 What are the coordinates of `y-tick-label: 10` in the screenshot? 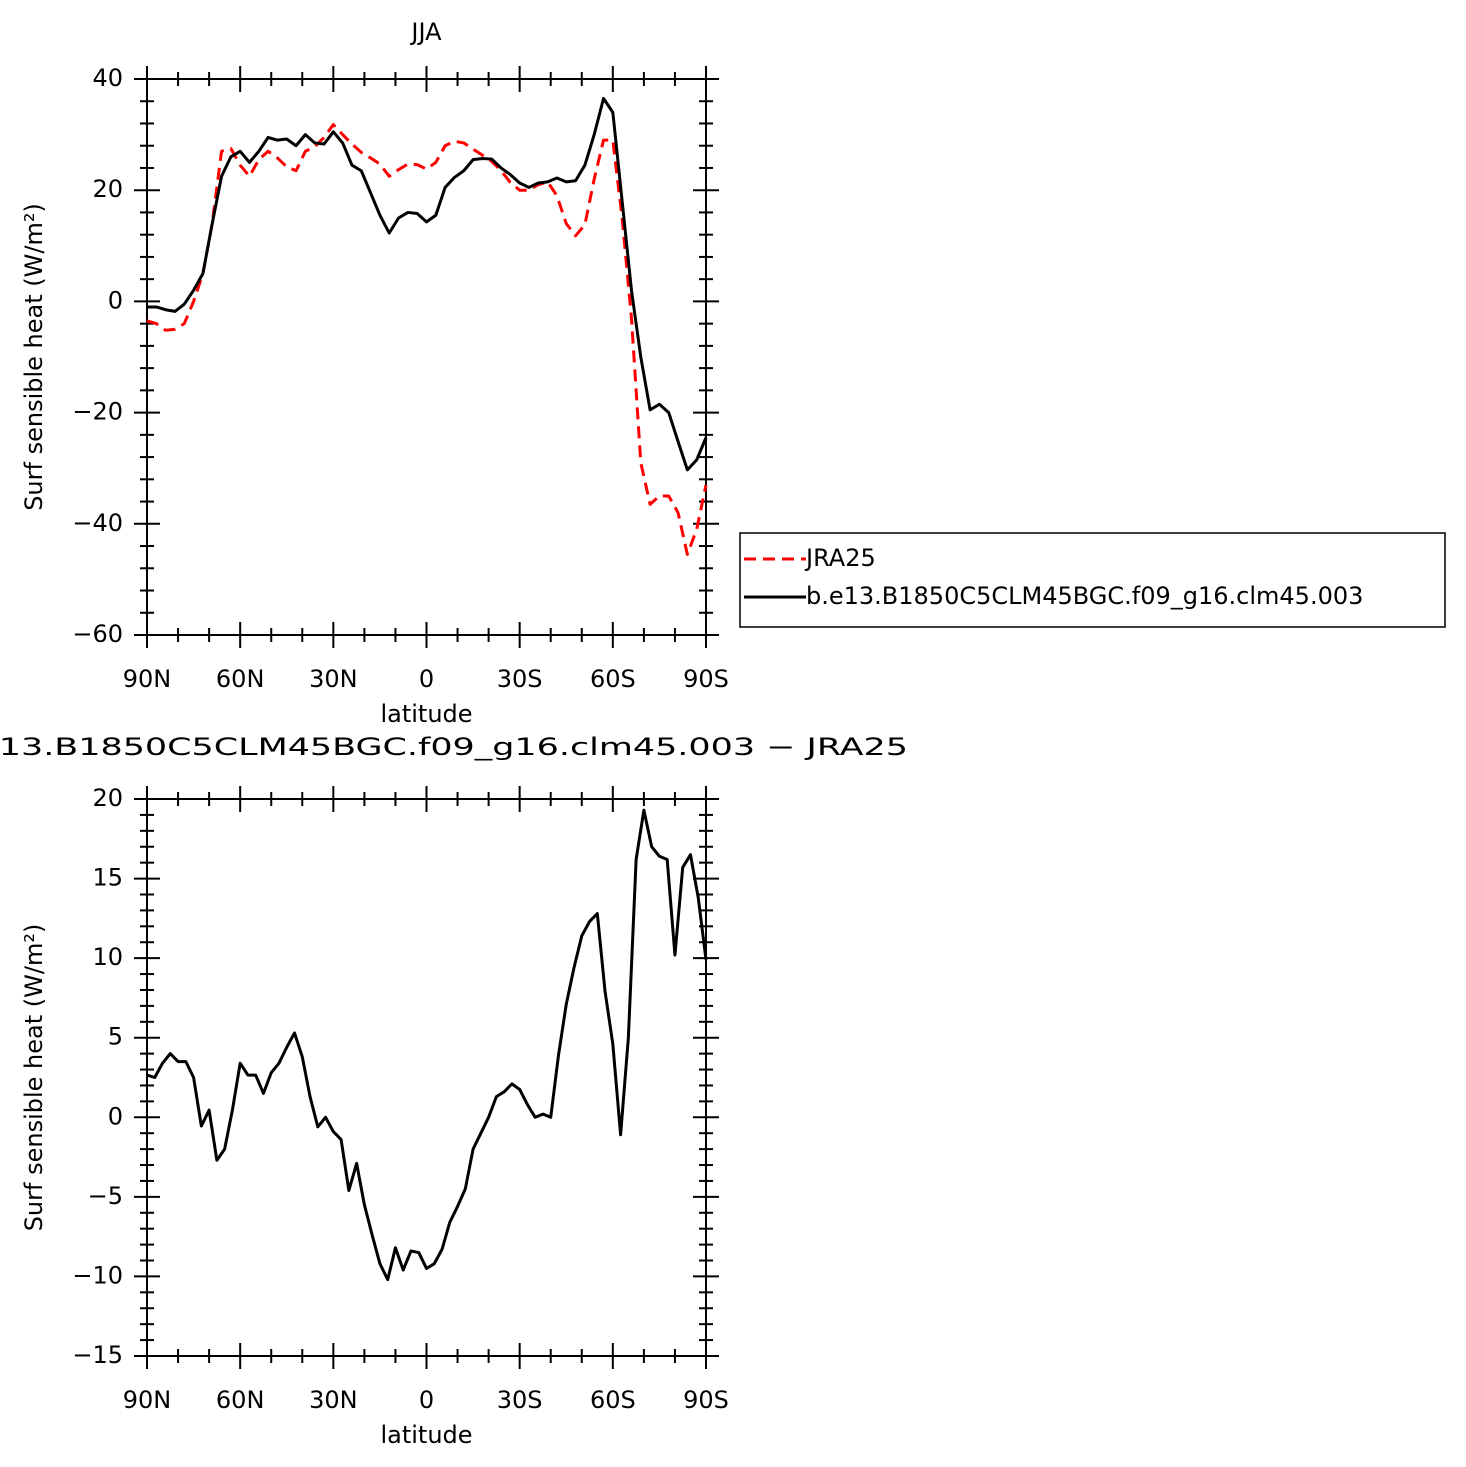 It's located at (107, 957).